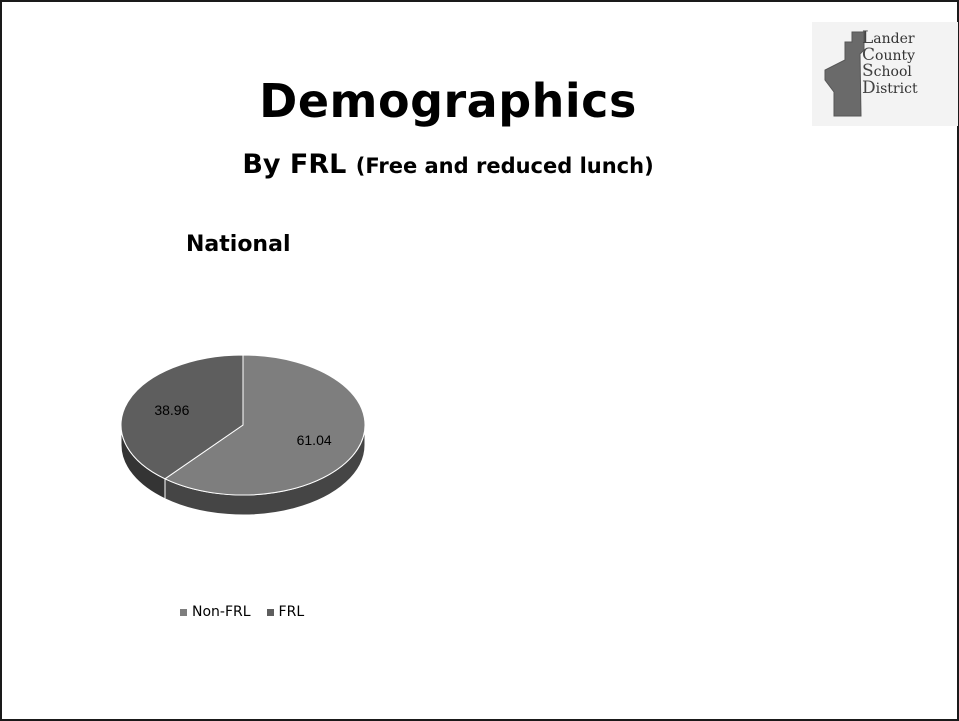  Describe the element at coordinates (265, 425) in the screenshot. I see `pie-slice-non-frl` at that location.